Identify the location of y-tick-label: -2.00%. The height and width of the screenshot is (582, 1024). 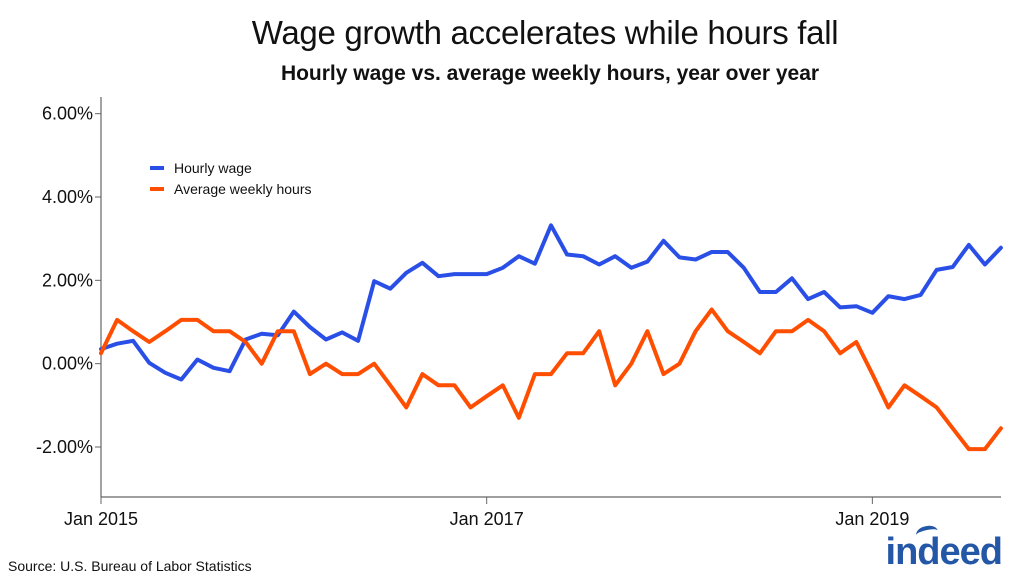
(64, 447).